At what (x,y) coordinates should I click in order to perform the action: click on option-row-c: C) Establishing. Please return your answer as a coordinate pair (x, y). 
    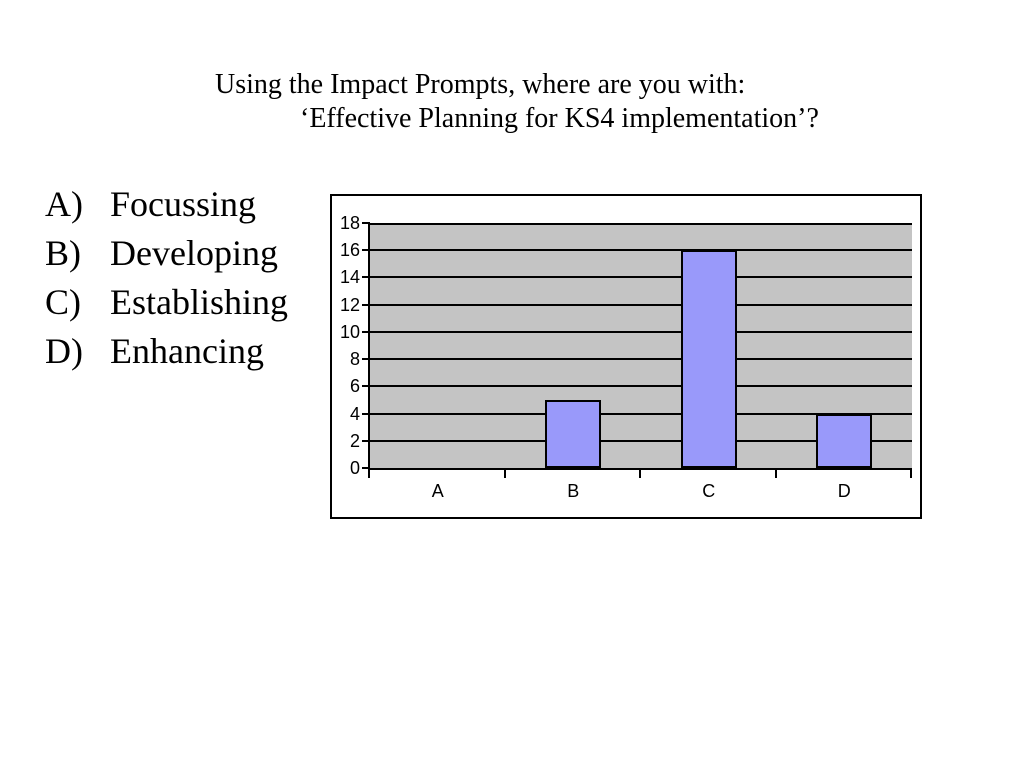
    Looking at the image, I should click on (166, 302).